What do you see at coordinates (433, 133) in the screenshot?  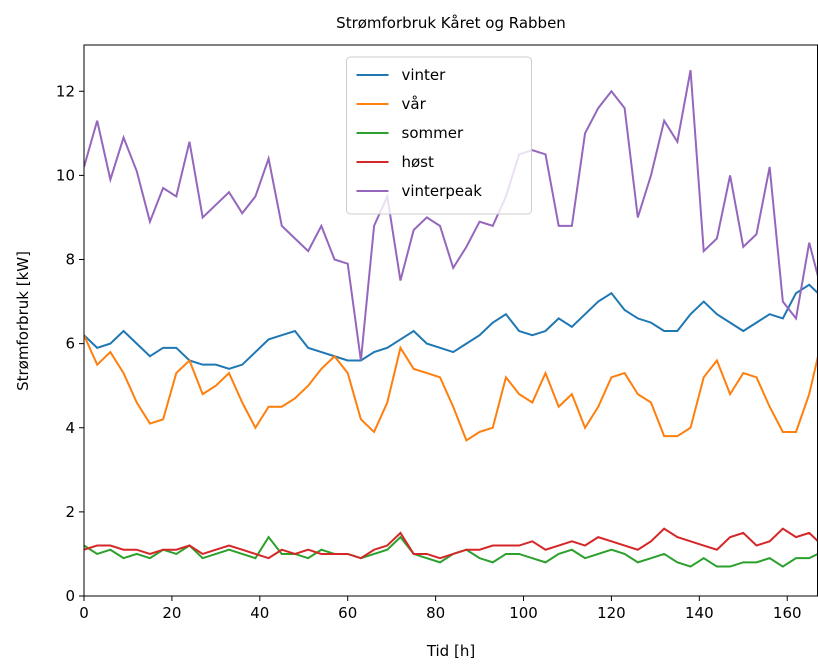 I see `legend-label: sommer` at bounding box center [433, 133].